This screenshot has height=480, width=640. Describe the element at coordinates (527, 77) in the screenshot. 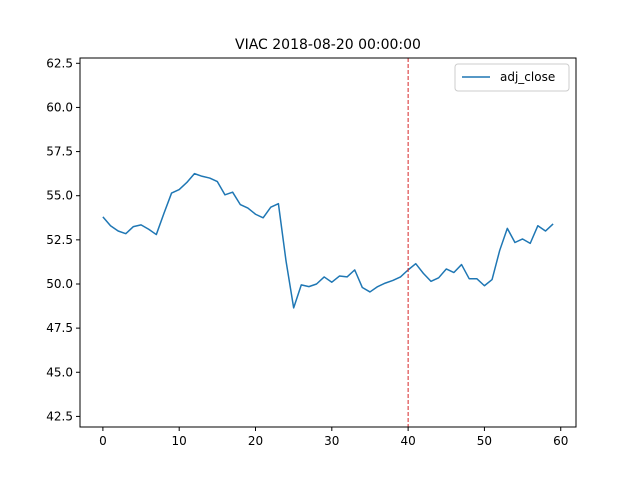

I see `legend-label: adj_close` at that location.